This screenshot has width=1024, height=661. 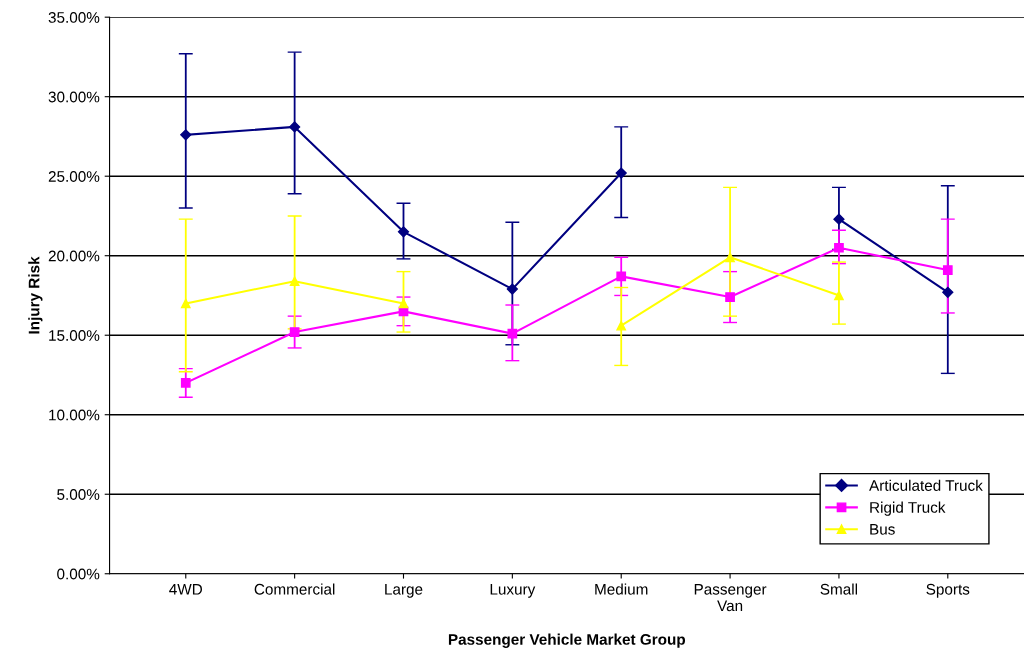 I want to click on y-tick-label: 30.00%, so click(x=74, y=97).